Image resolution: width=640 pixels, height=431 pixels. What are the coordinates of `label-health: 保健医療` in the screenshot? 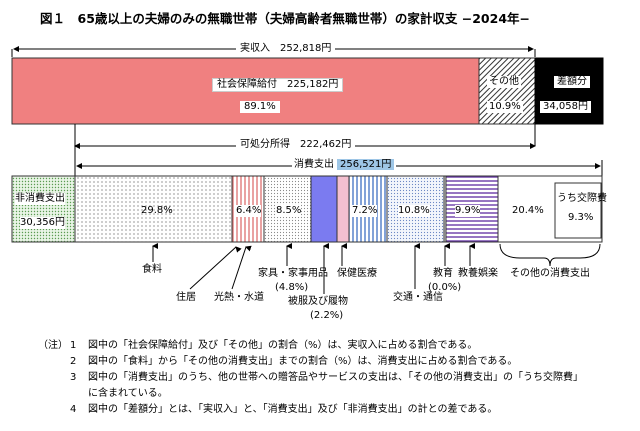 It's located at (357, 273).